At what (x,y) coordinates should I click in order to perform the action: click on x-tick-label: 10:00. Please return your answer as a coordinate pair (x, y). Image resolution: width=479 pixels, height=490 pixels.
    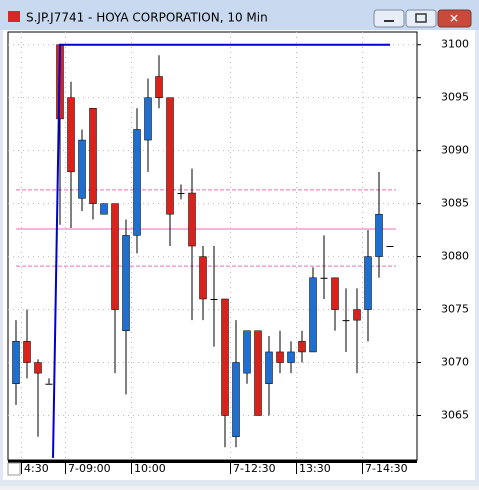
    Looking at the image, I should click on (150, 468).